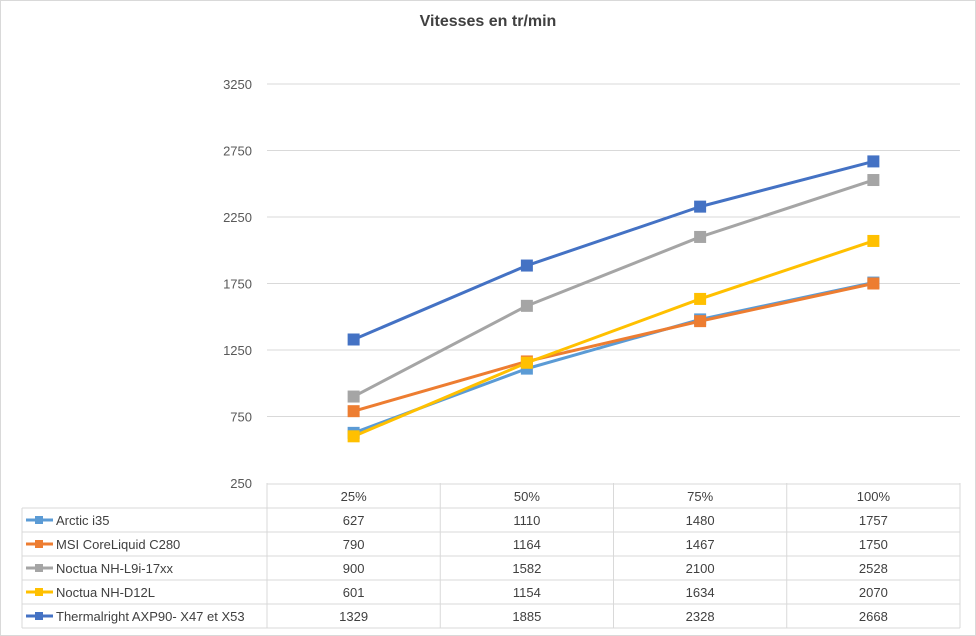  Describe the element at coordinates (354, 496) in the screenshot. I see `x-tick-label: 25%` at that location.